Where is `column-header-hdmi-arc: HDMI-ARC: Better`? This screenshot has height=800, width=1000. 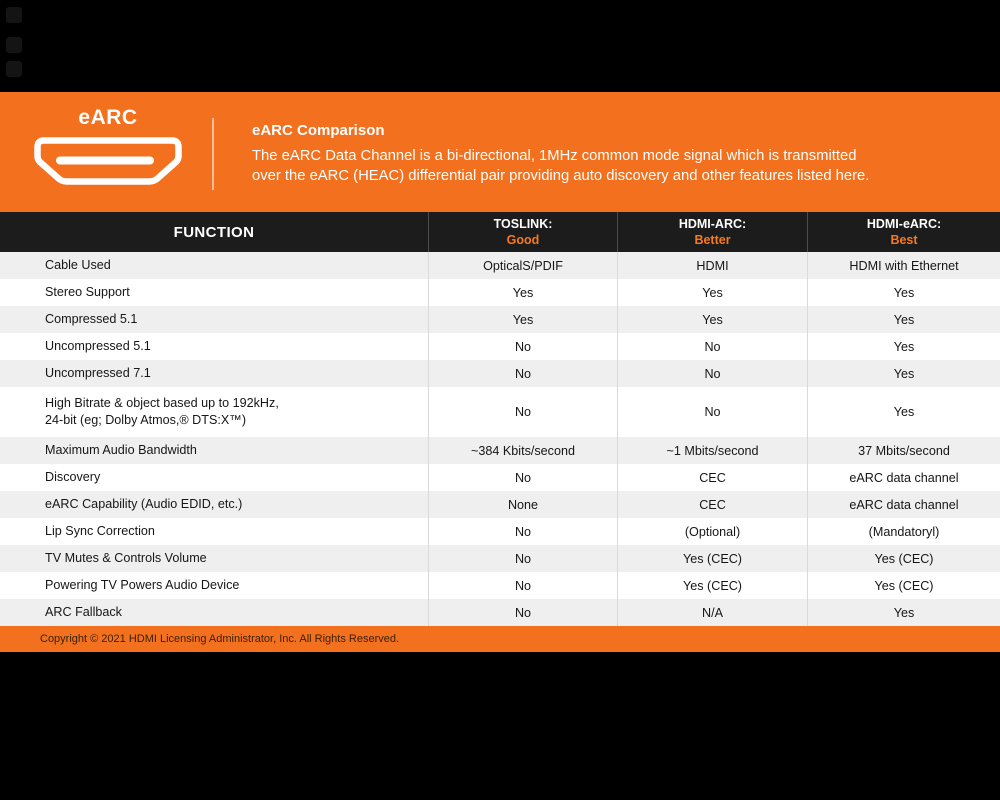
column-header-hdmi-arc: HDMI-ARC: Better is located at coordinates (712, 232).